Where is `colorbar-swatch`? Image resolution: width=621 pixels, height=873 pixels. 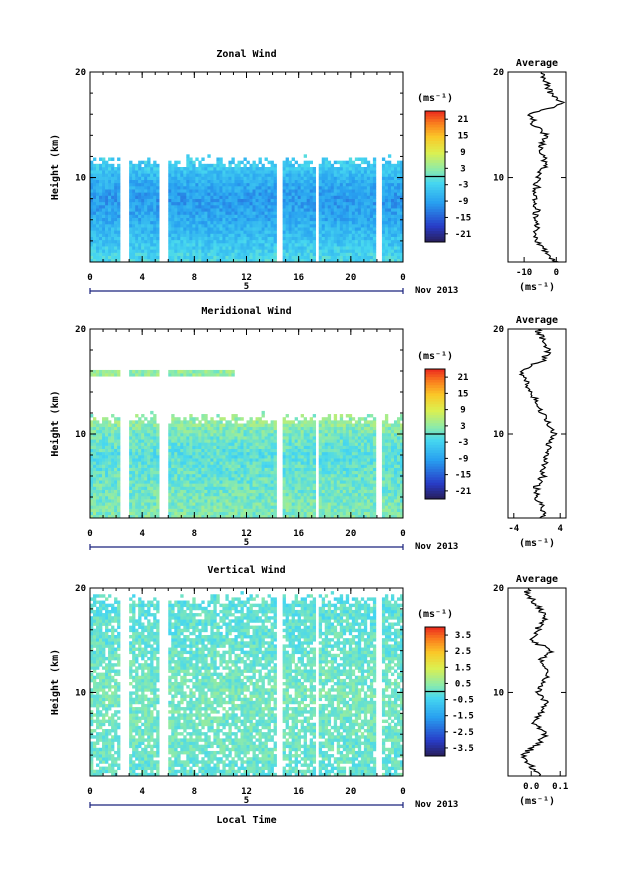
colorbar-swatch is located at coordinates (435, 241).